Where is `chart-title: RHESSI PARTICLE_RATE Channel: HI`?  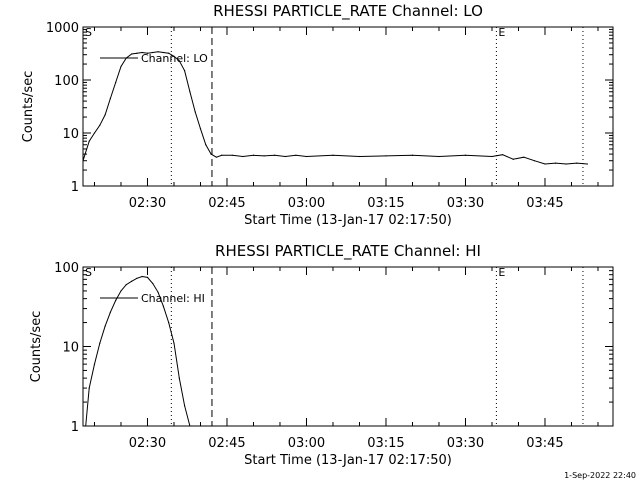
chart-title: RHESSI PARTICLE_RATE Channel: HI is located at coordinates (348, 251).